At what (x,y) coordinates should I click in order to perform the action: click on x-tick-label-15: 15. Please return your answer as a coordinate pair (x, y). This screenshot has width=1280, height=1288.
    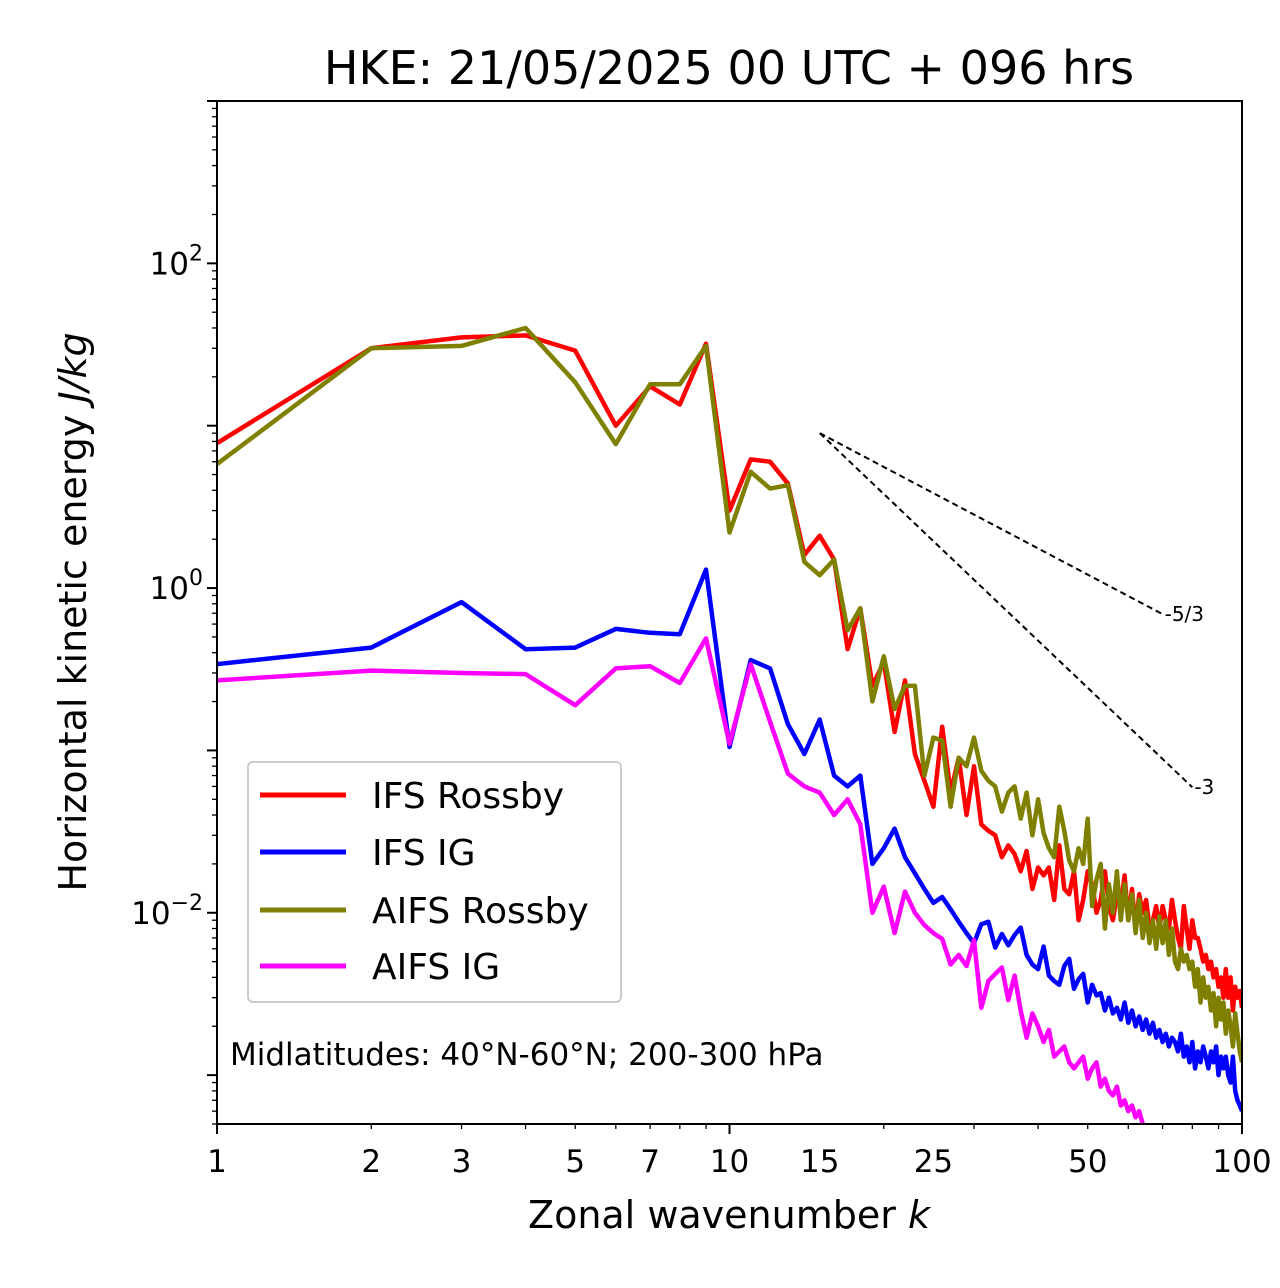
    Looking at the image, I should click on (819, 1162).